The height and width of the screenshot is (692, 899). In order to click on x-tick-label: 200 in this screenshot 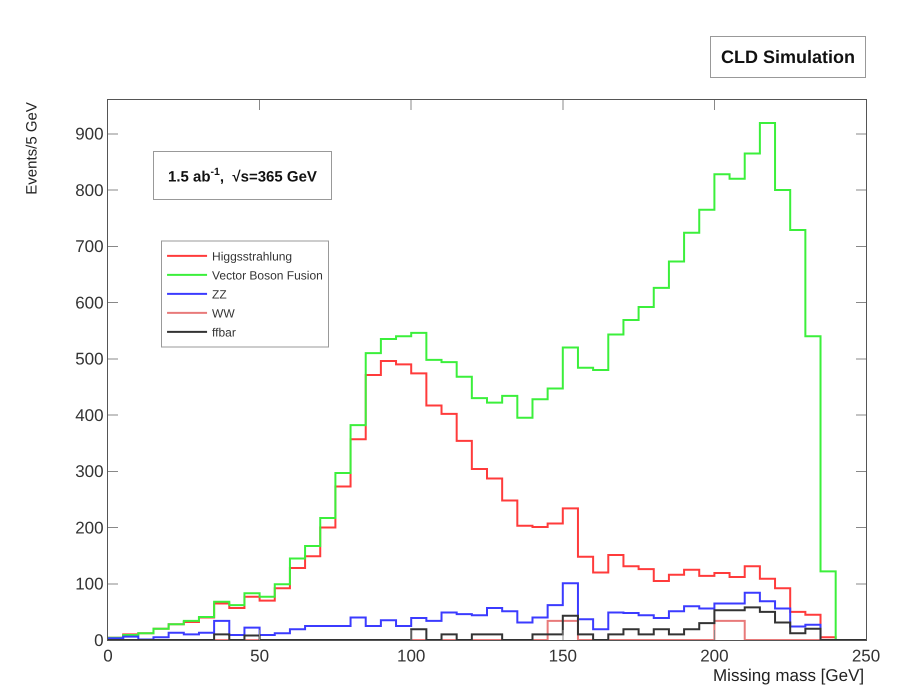, I will do `click(714, 656)`.